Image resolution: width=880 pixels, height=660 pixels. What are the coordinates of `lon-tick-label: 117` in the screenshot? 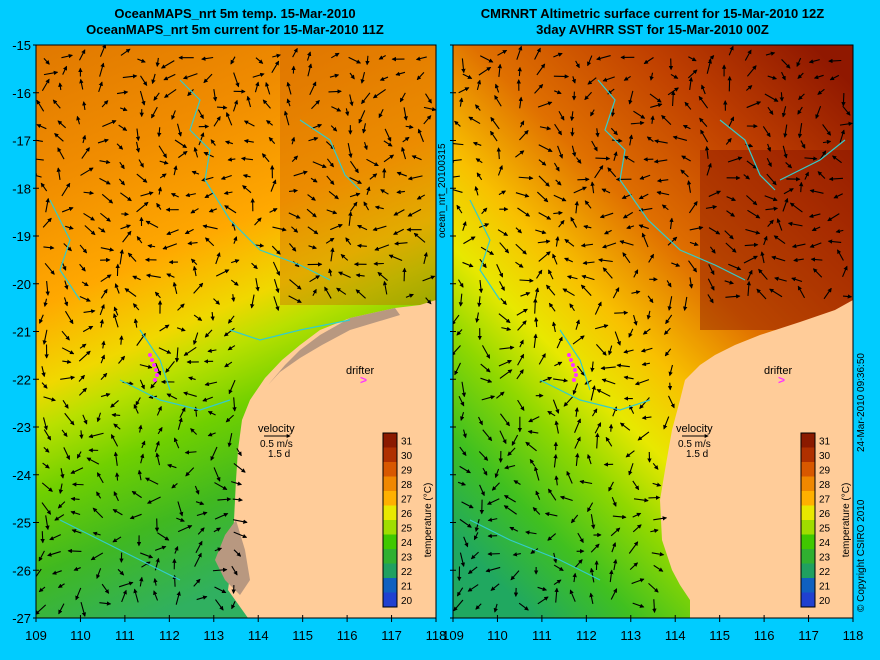 It's located at (391, 635).